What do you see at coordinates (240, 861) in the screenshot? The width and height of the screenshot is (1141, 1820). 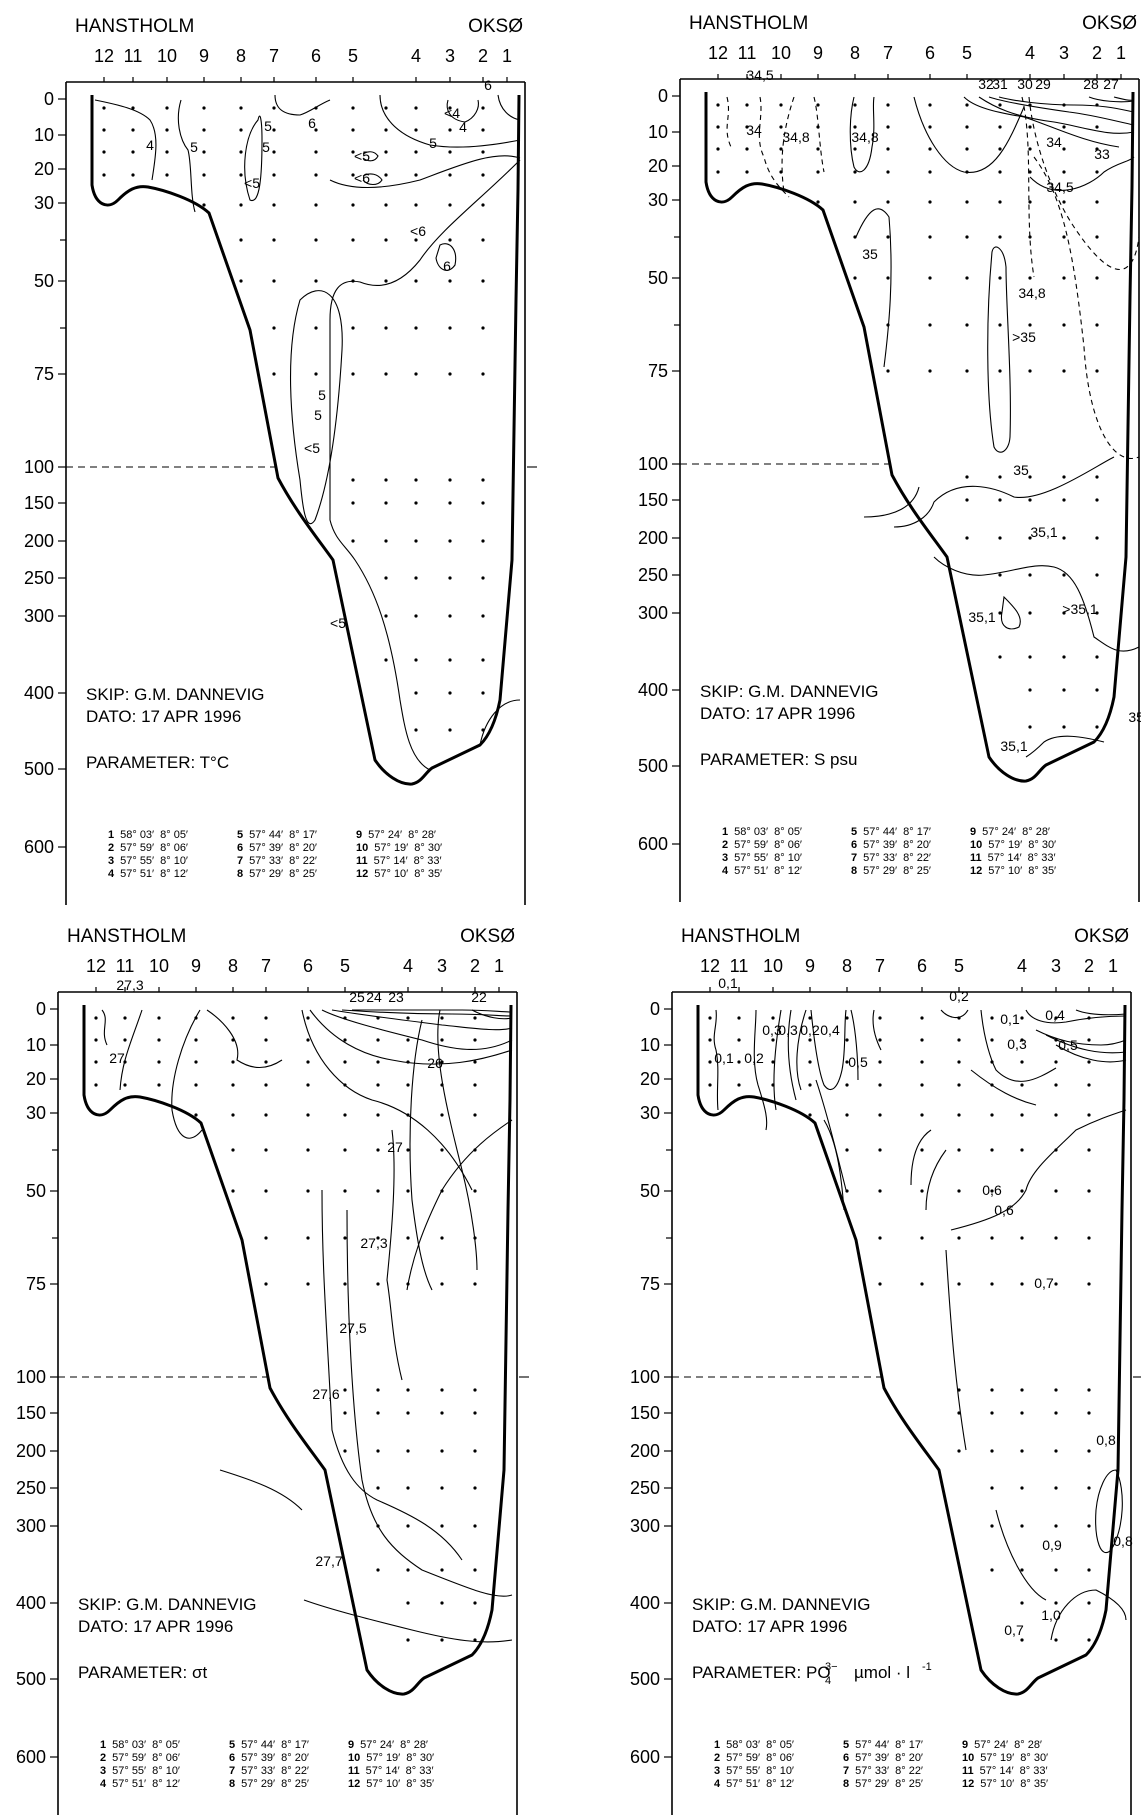 I see `station-number: 7` at bounding box center [240, 861].